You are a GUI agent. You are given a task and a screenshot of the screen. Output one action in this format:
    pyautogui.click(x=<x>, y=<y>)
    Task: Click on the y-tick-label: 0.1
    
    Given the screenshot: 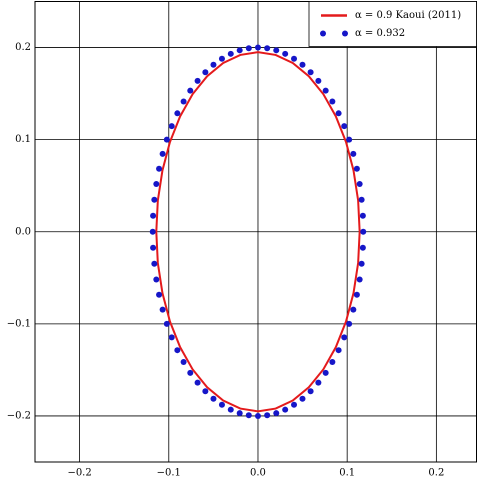 What is the action you would take?
    pyautogui.click(x=23, y=139)
    